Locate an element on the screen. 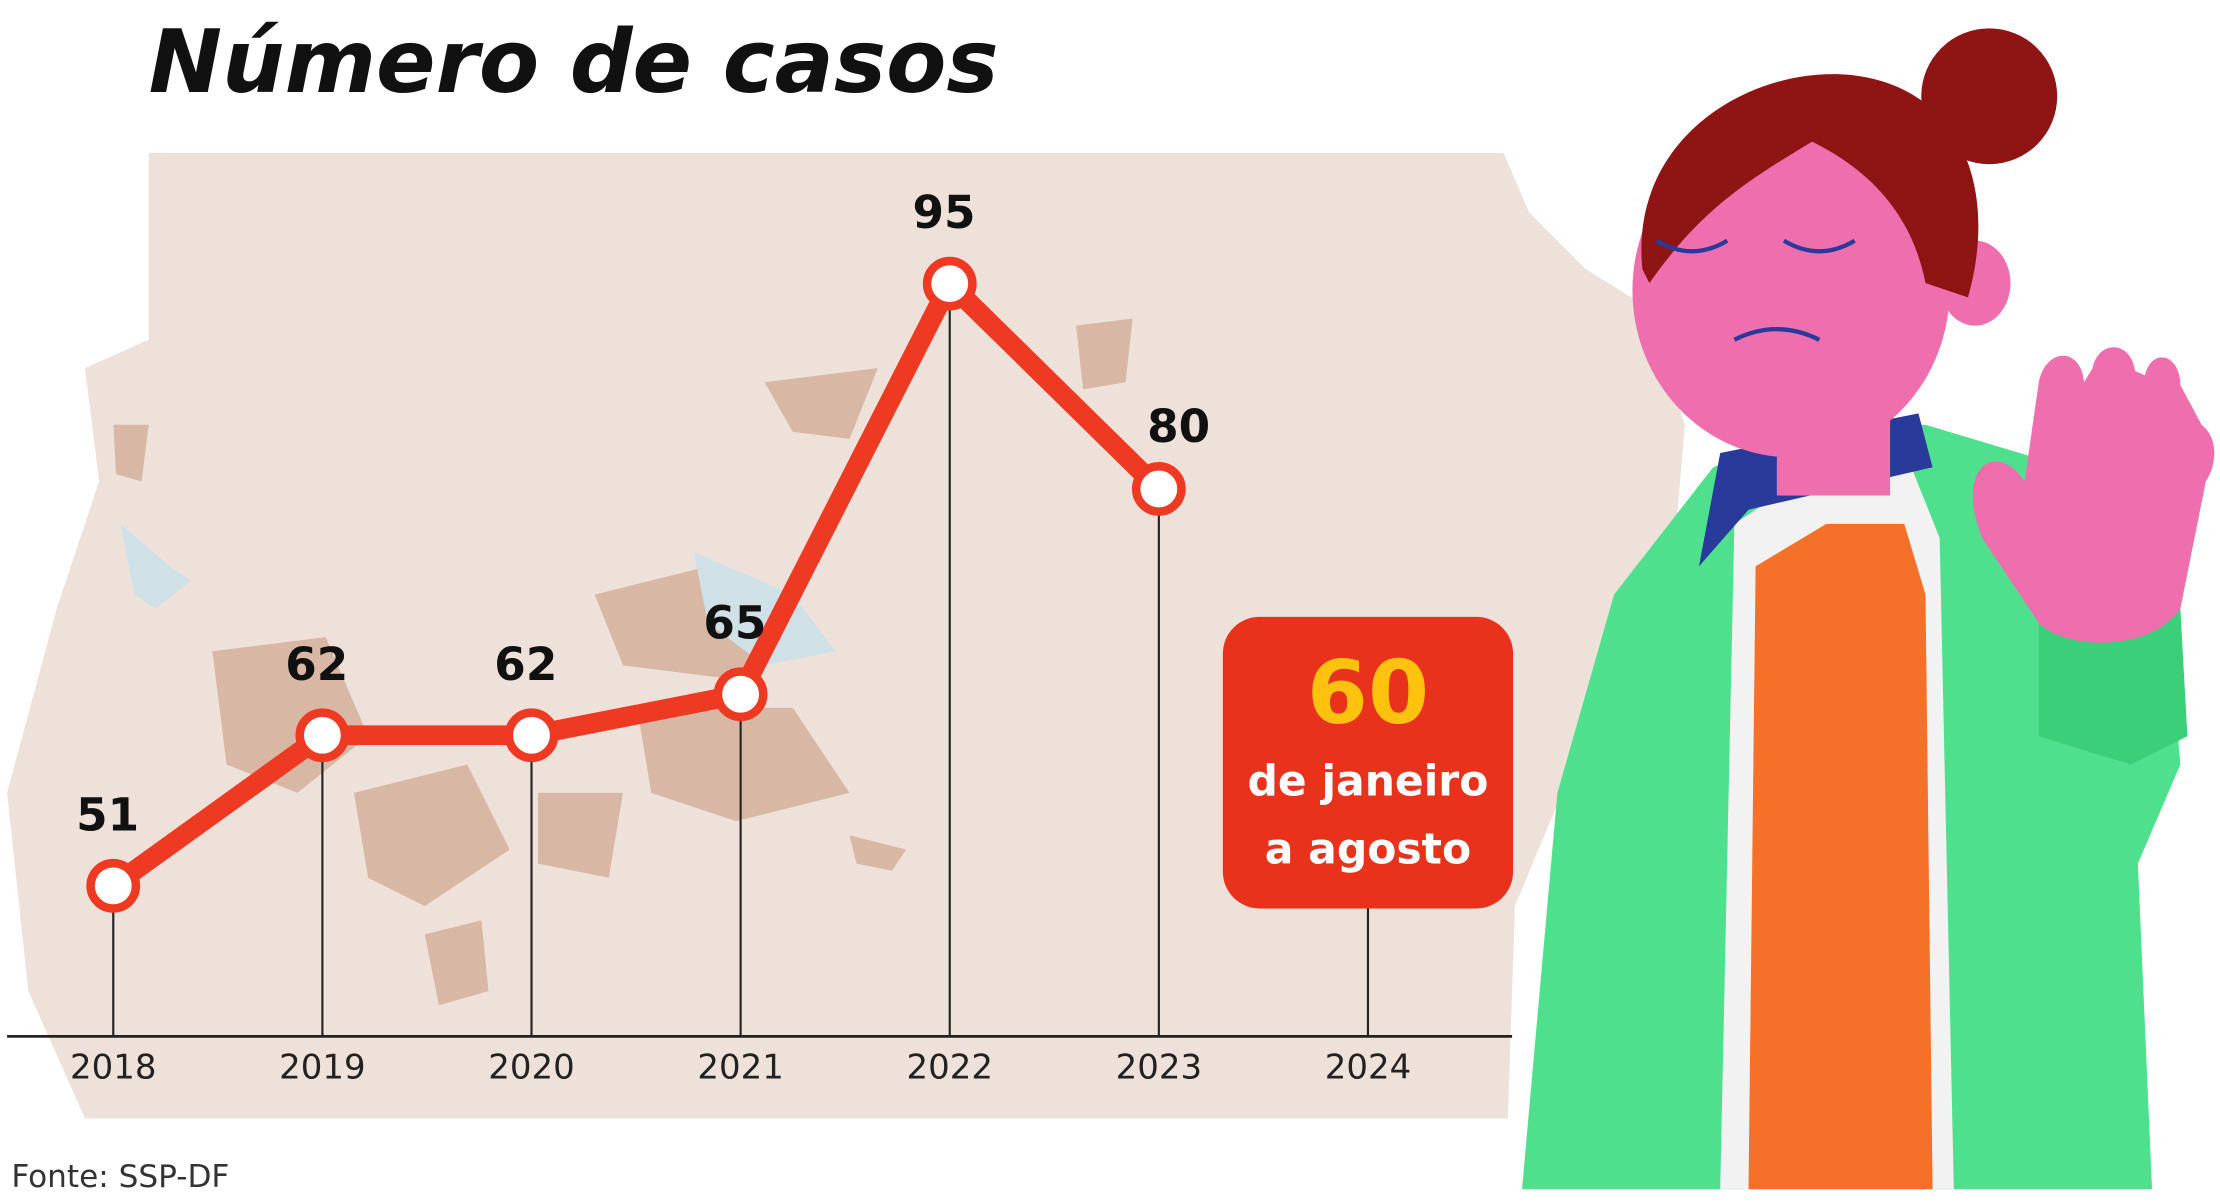 The image size is (2220, 1204). x-tick-label: 2024 is located at coordinates (1368, 1067).